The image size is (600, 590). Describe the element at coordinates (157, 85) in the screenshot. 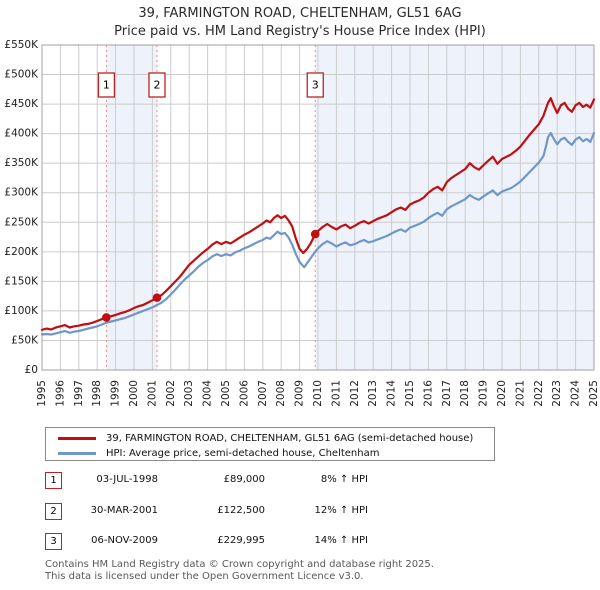

I see `svg-text: 2` at that location.